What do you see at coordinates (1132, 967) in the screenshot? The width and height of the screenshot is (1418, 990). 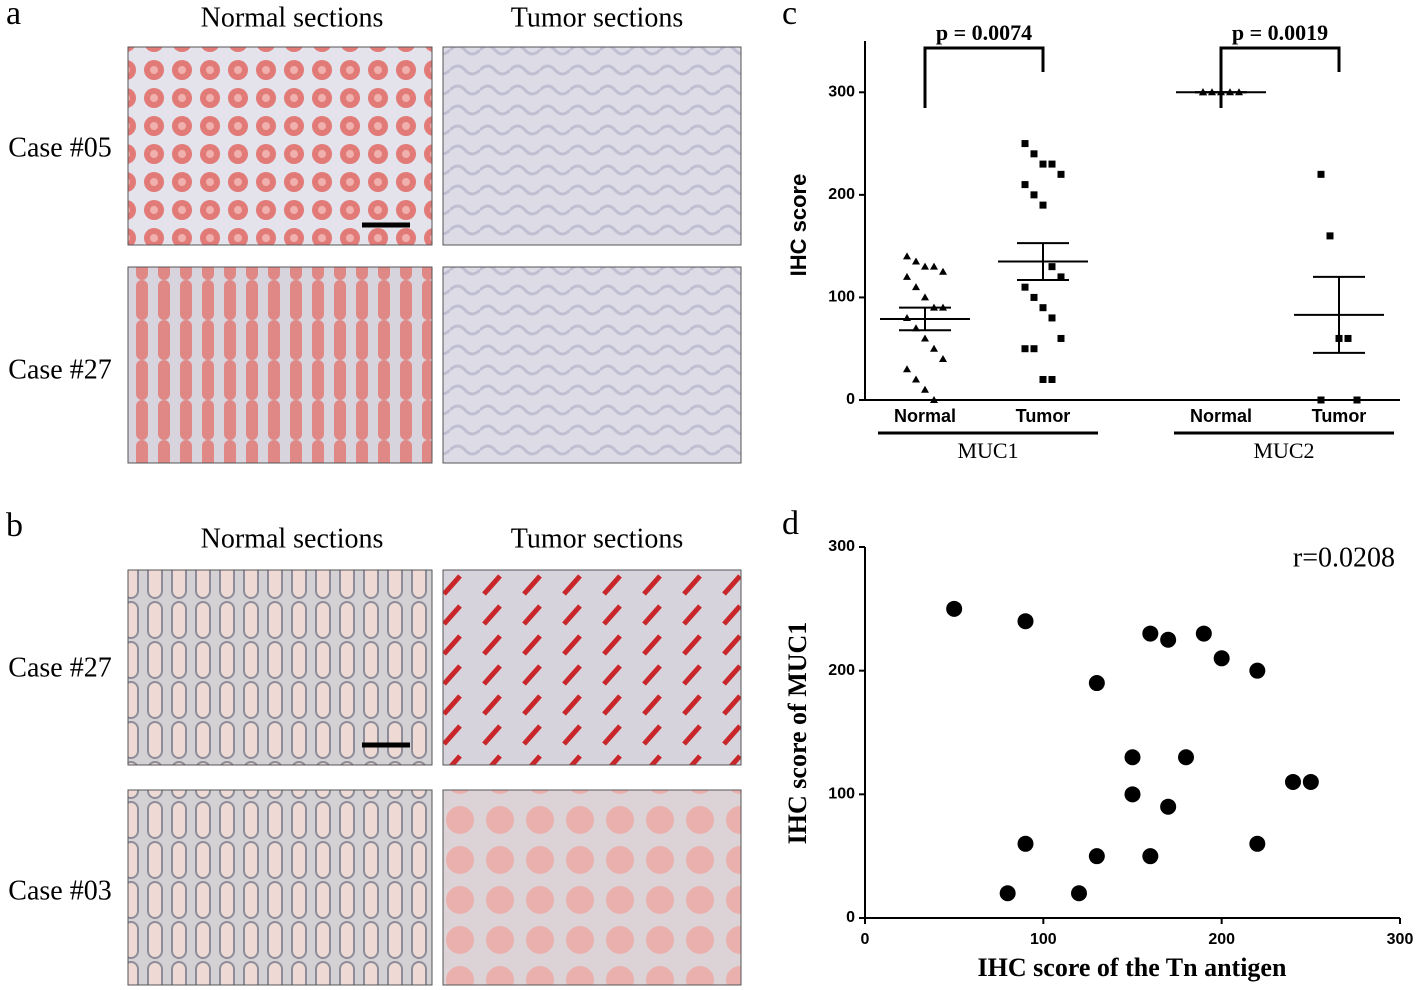 I see `x-axis-label: IHC score of the Tn antigen` at bounding box center [1132, 967].